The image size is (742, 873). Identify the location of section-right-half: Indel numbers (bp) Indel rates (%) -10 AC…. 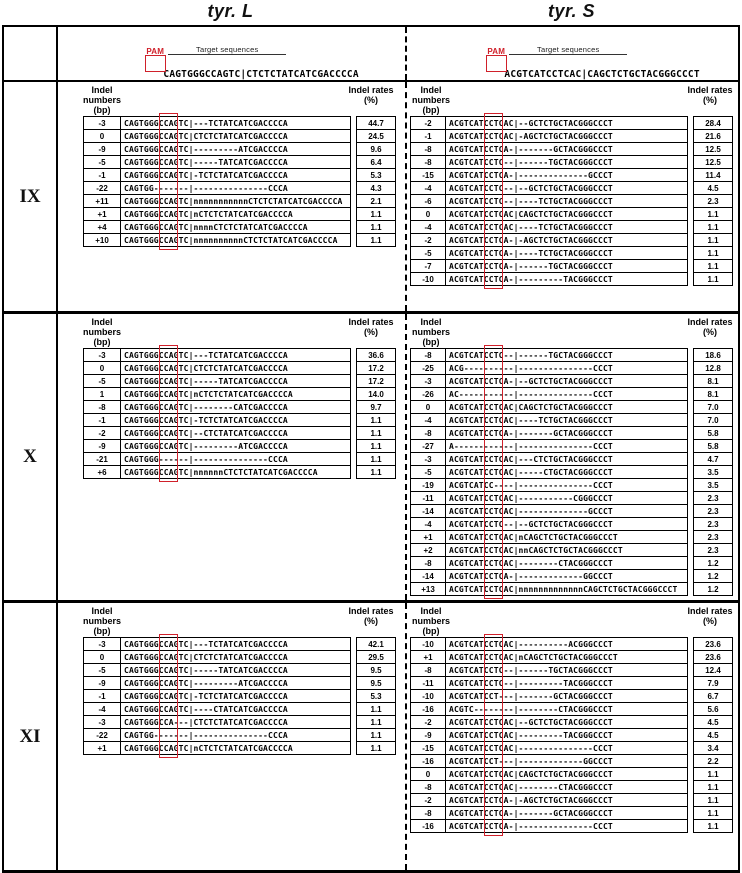
(571, 736).